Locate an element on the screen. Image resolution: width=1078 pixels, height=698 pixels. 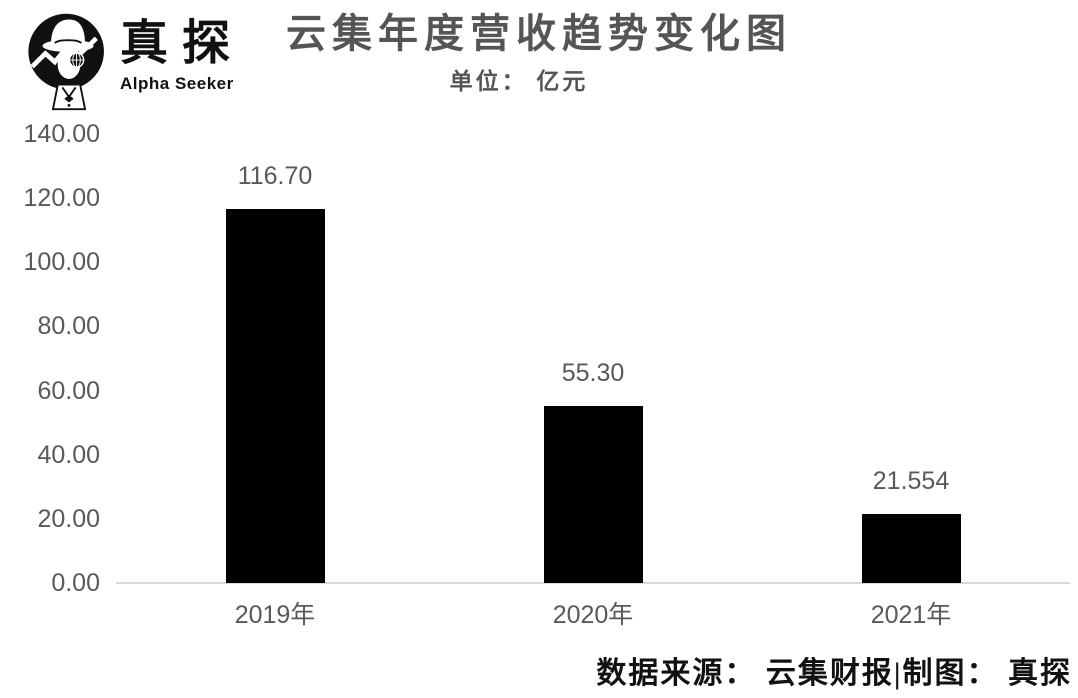
bar-value-label: 55.30 is located at coordinates (593, 372).